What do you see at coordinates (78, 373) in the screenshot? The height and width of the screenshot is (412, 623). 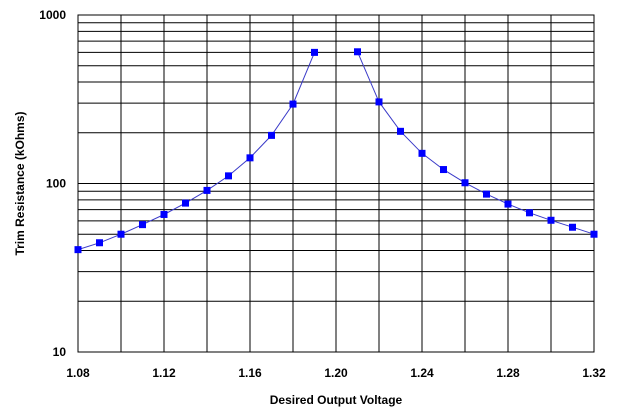 I see `x-tick-label: 1.08` at bounding box center [78, 373].